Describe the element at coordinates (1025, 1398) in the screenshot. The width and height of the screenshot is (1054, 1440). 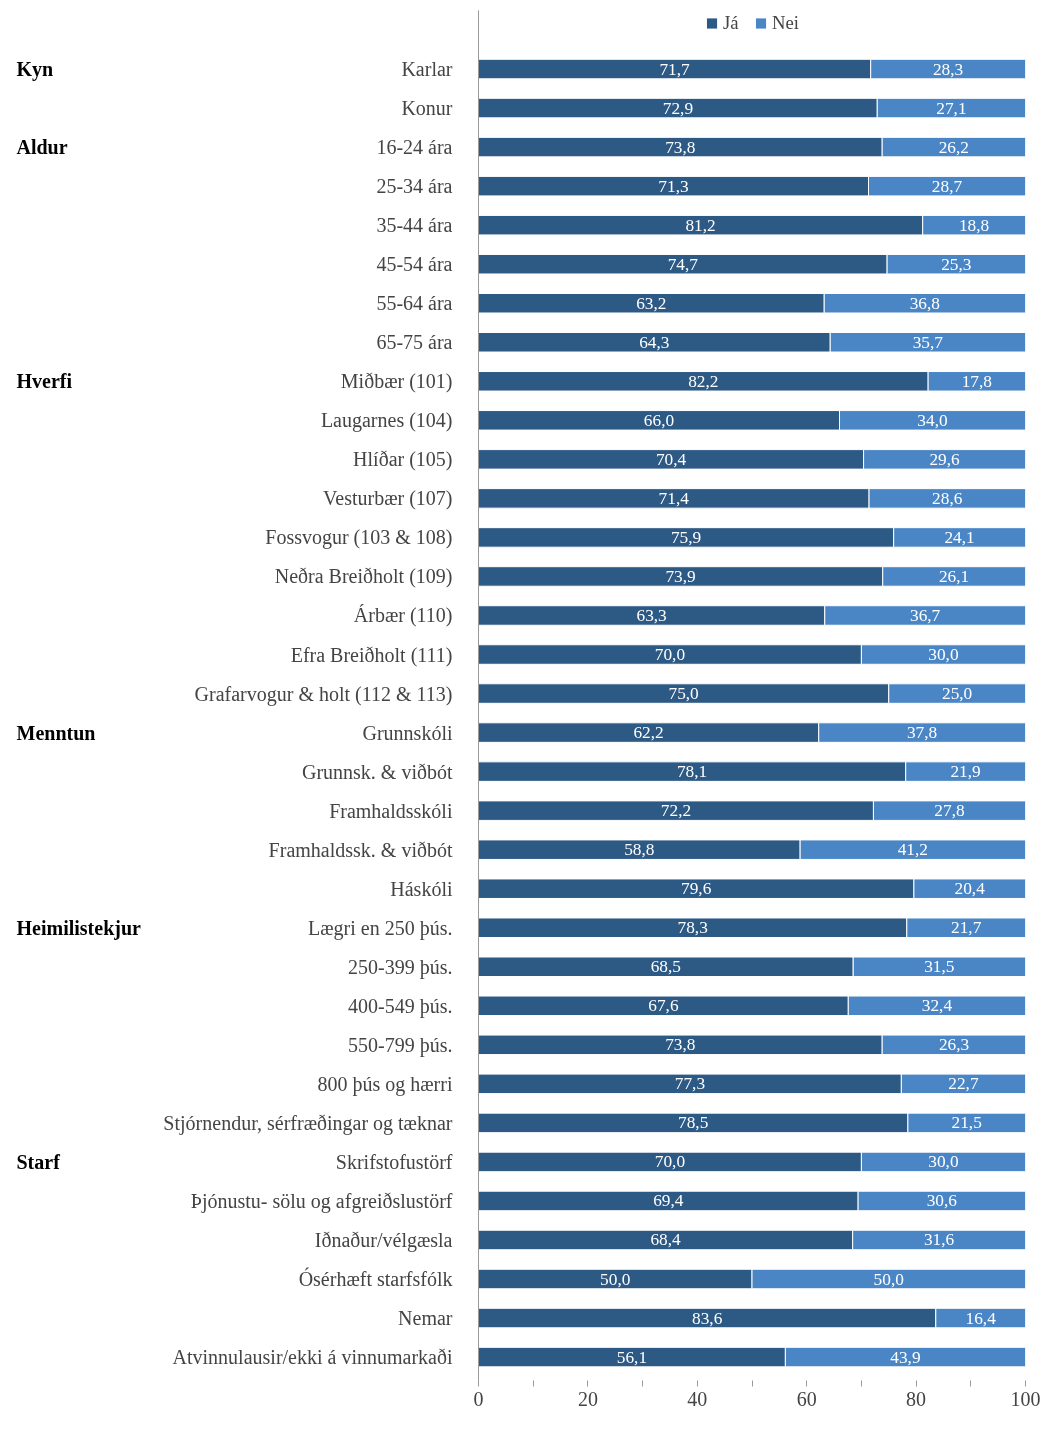
I see `x-tick-label: 100` at that location.